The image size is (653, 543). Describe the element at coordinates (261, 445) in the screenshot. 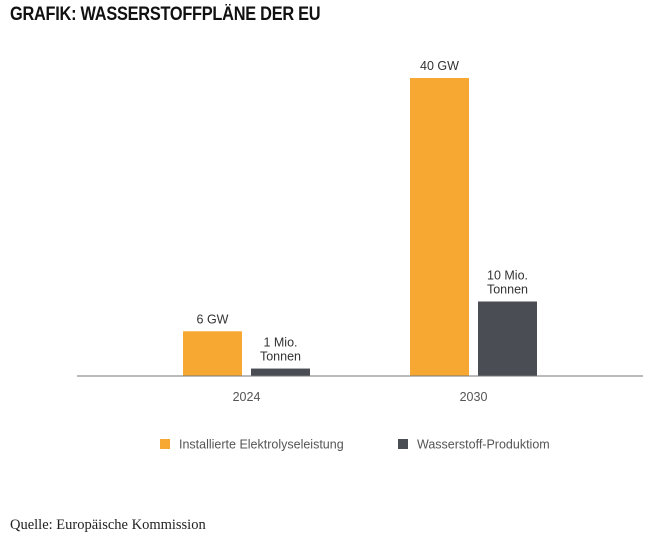

I see `legend-label-electrolysis: Installierte Elektrolyseleistung` at that location.